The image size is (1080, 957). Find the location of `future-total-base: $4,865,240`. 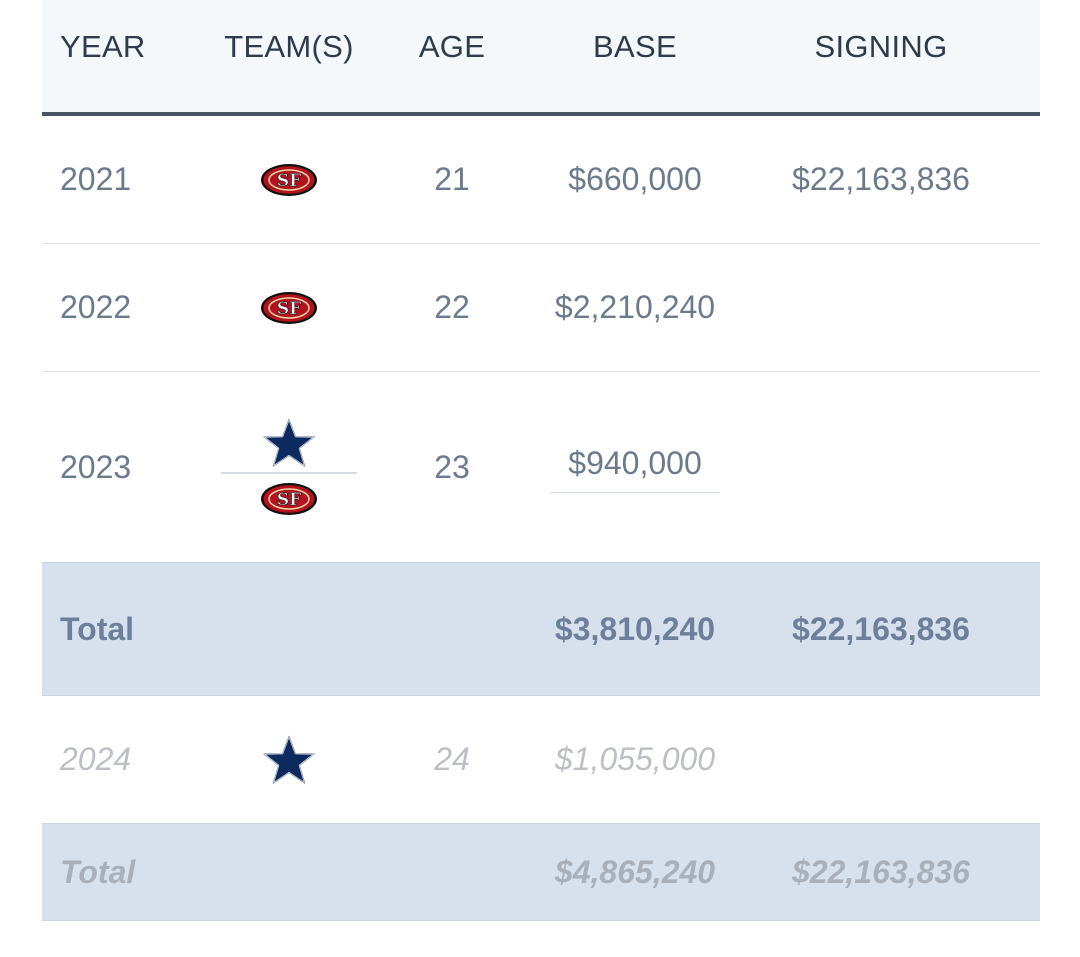

future-total-base: $4,865,240 is located at coordinates (635, 871).